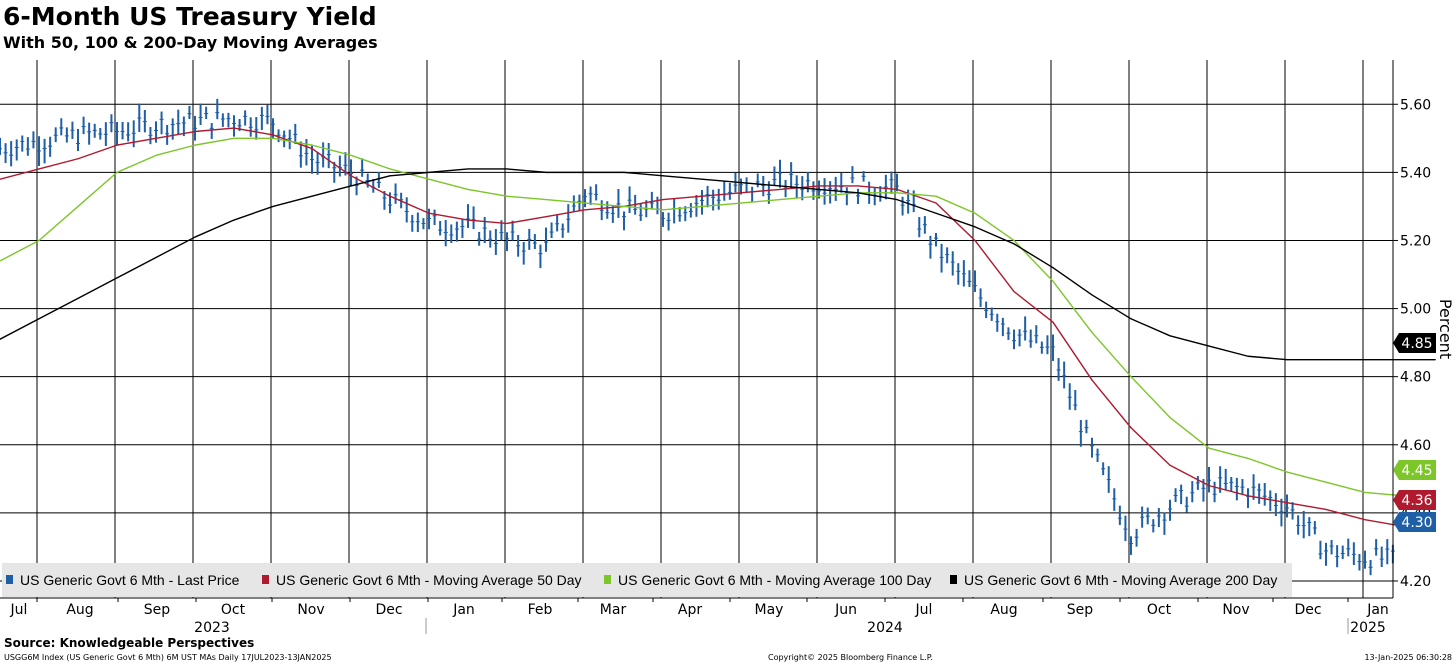 This screenshot has height=665, width=1456. I want to click on year-label: 2025, so click(1368, 628).